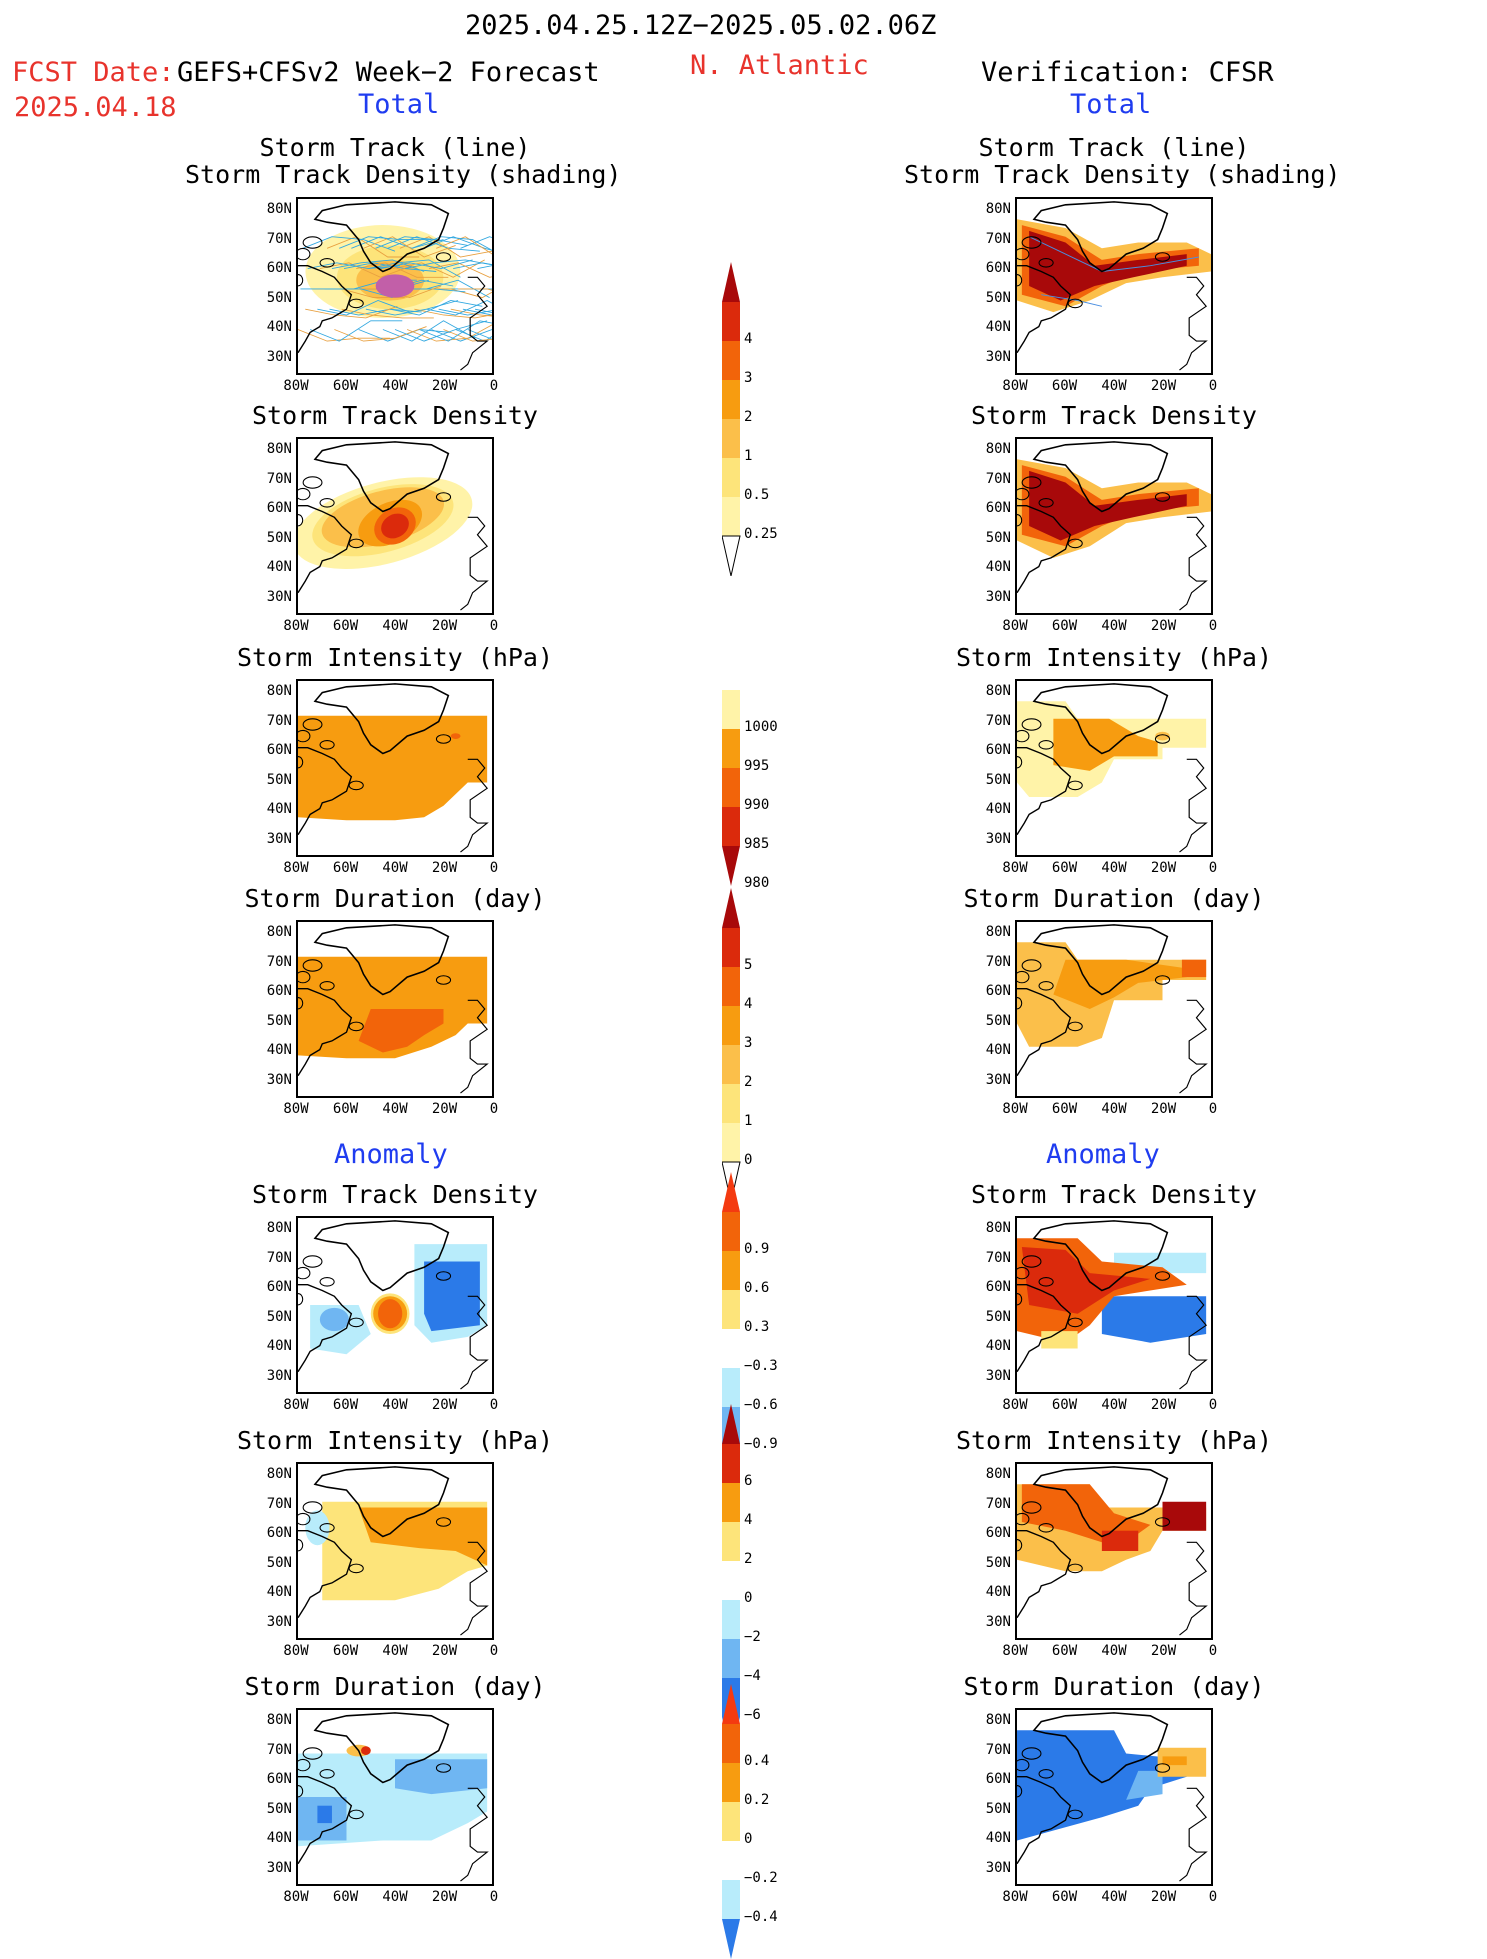  Describe the element at coordinates (1114, 415) in the screenshot. I see `panel-title-r2-0: Storm Track Density` at that location.